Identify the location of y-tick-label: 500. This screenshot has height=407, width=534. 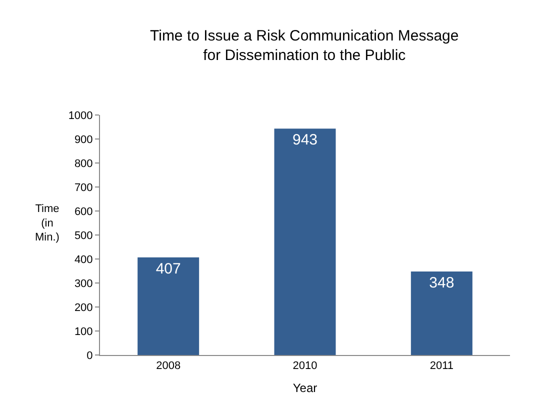
(83, 236).